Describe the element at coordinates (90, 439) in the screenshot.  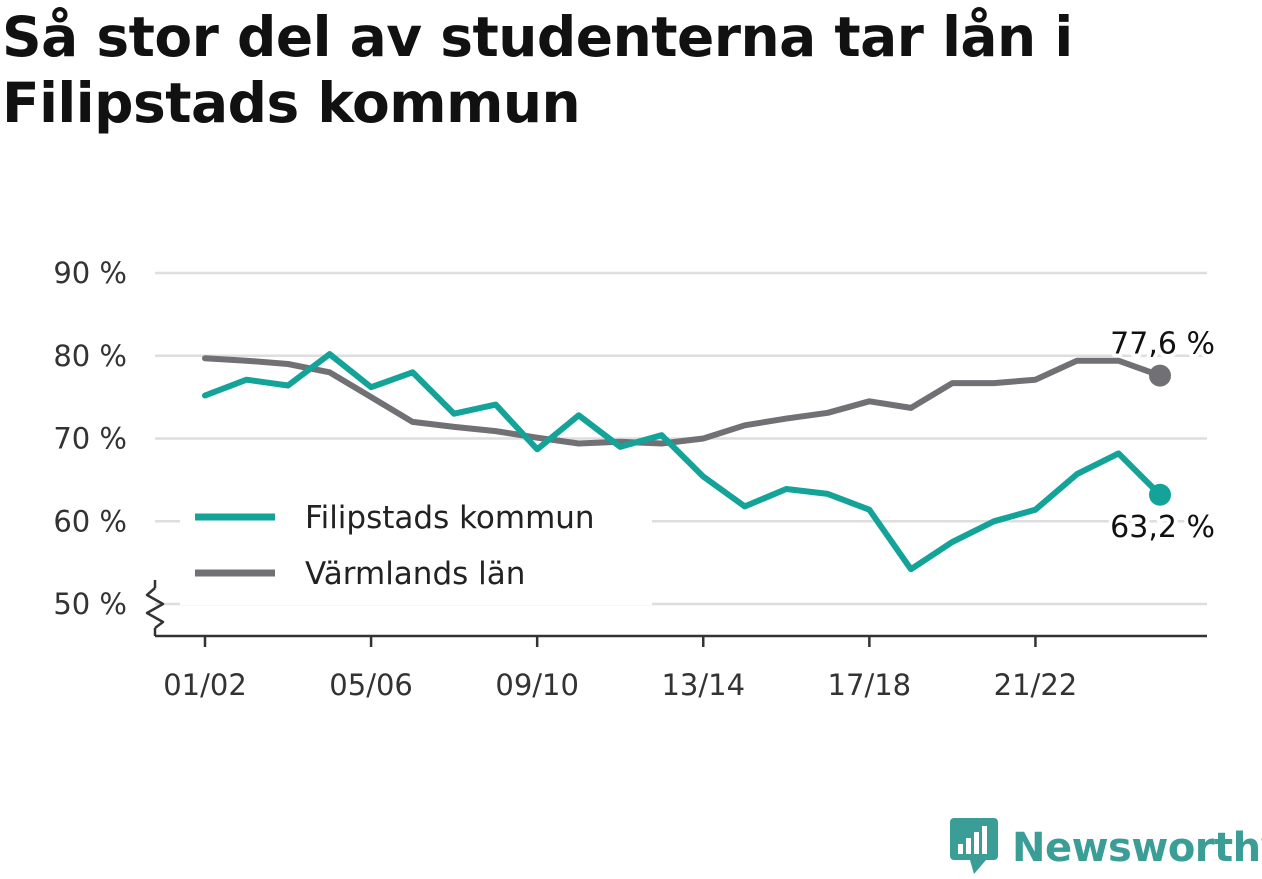
I see `y-tick-label: 70 %` at that location.